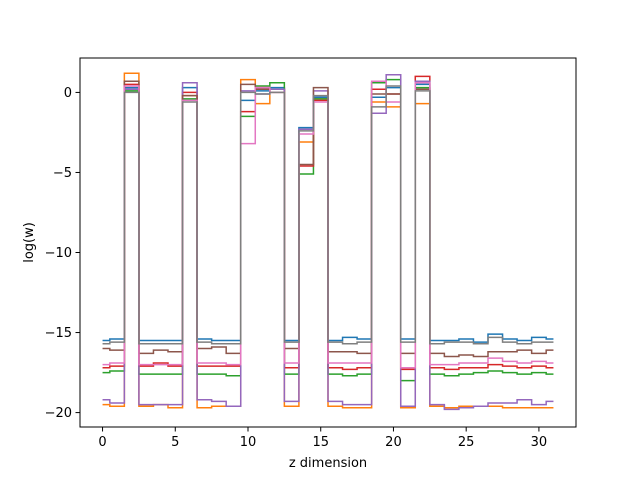  What do you see at coordinates (68, 93) in the screenshot?
I see `y-tick-label: 0` at bounding box center [68, 93].